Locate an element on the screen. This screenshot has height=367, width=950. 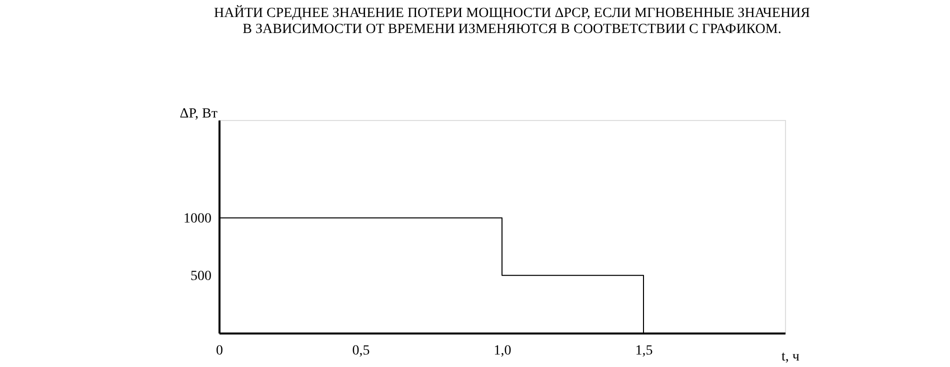
y-axis-title: ΔP, Вт is located at coordinates (199, 114).